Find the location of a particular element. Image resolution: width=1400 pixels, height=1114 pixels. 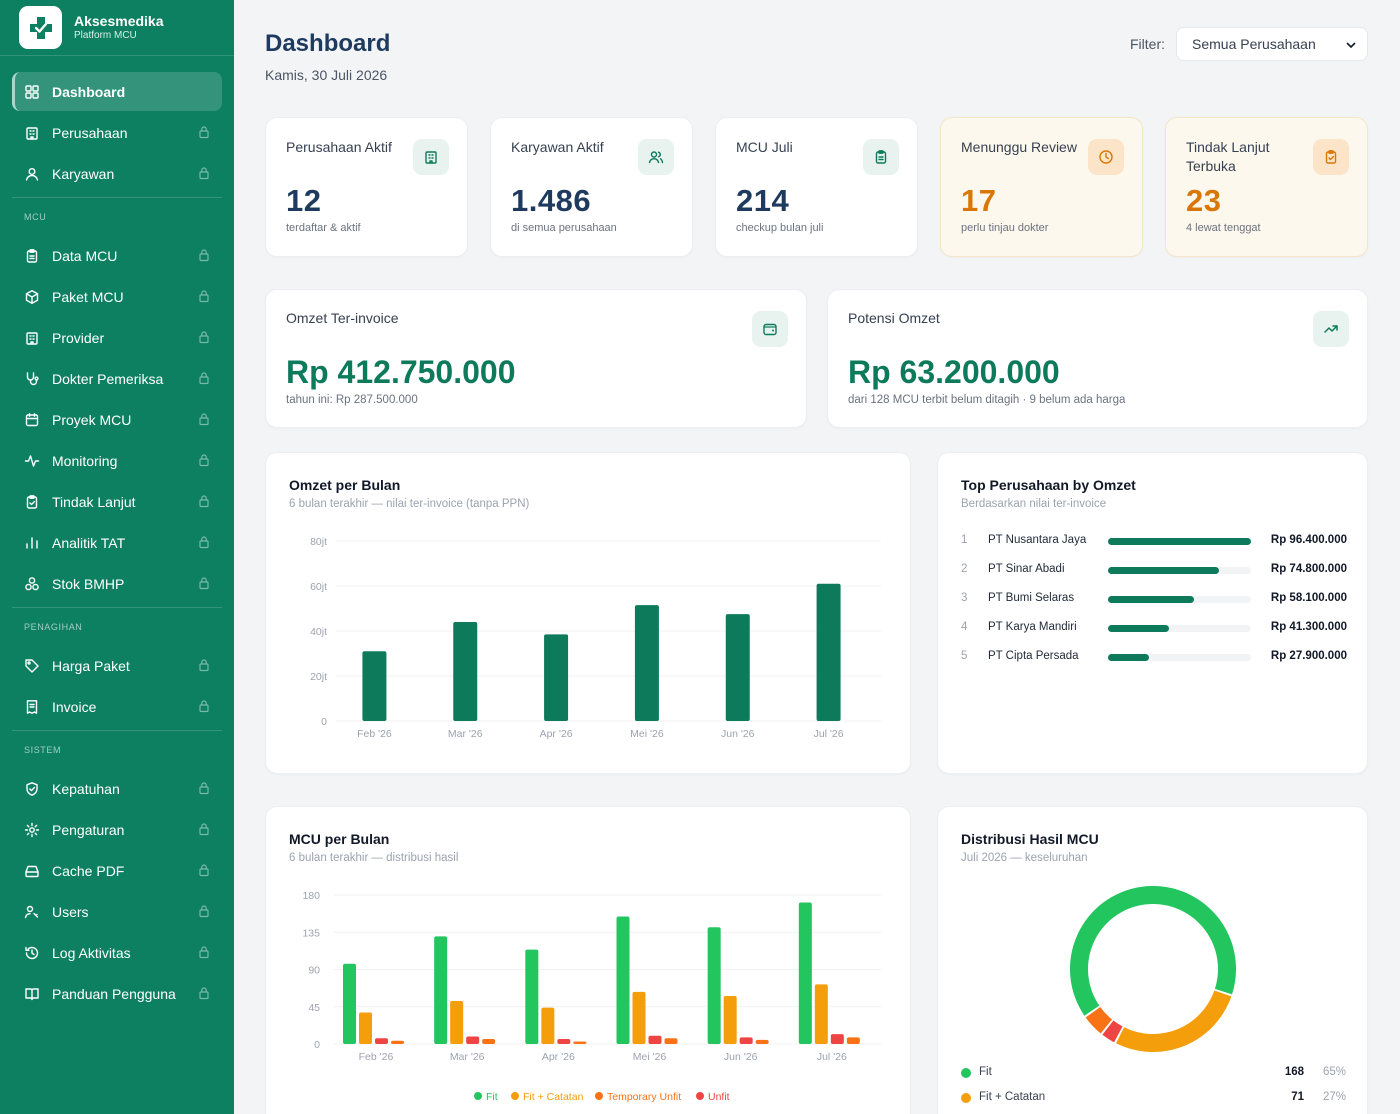

sidebar-item-label: Kepatuhan is located at coordinates (86, 788).